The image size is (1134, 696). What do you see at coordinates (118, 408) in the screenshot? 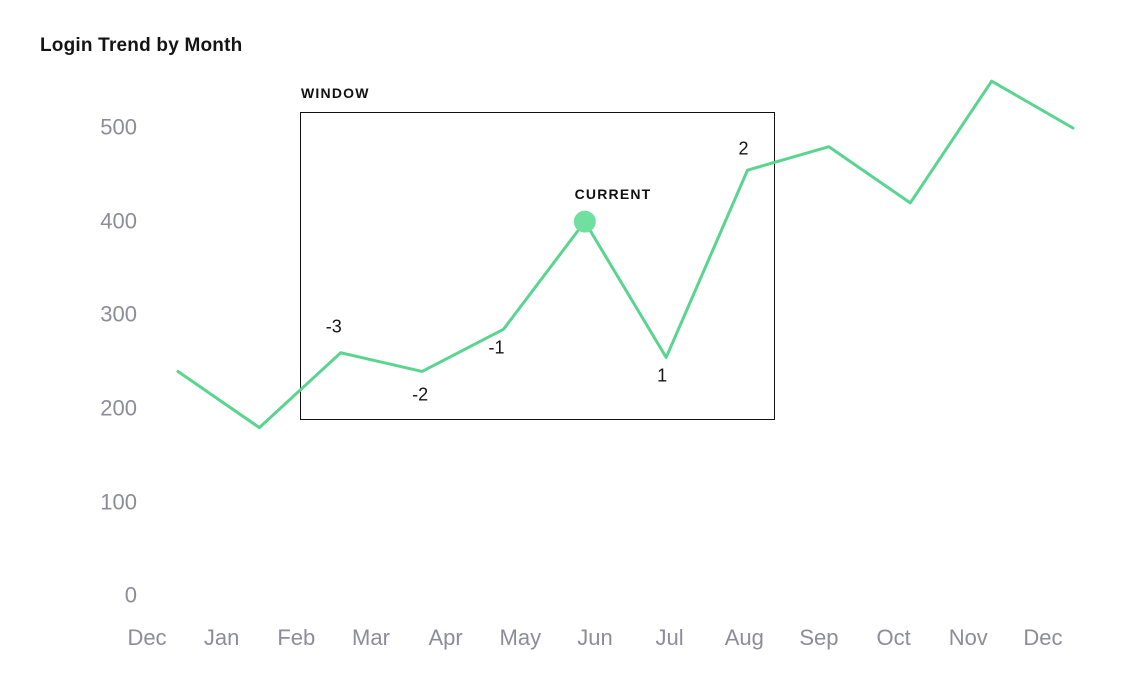
I see `y-tick-label: 200` at bounding box center [118, 408].